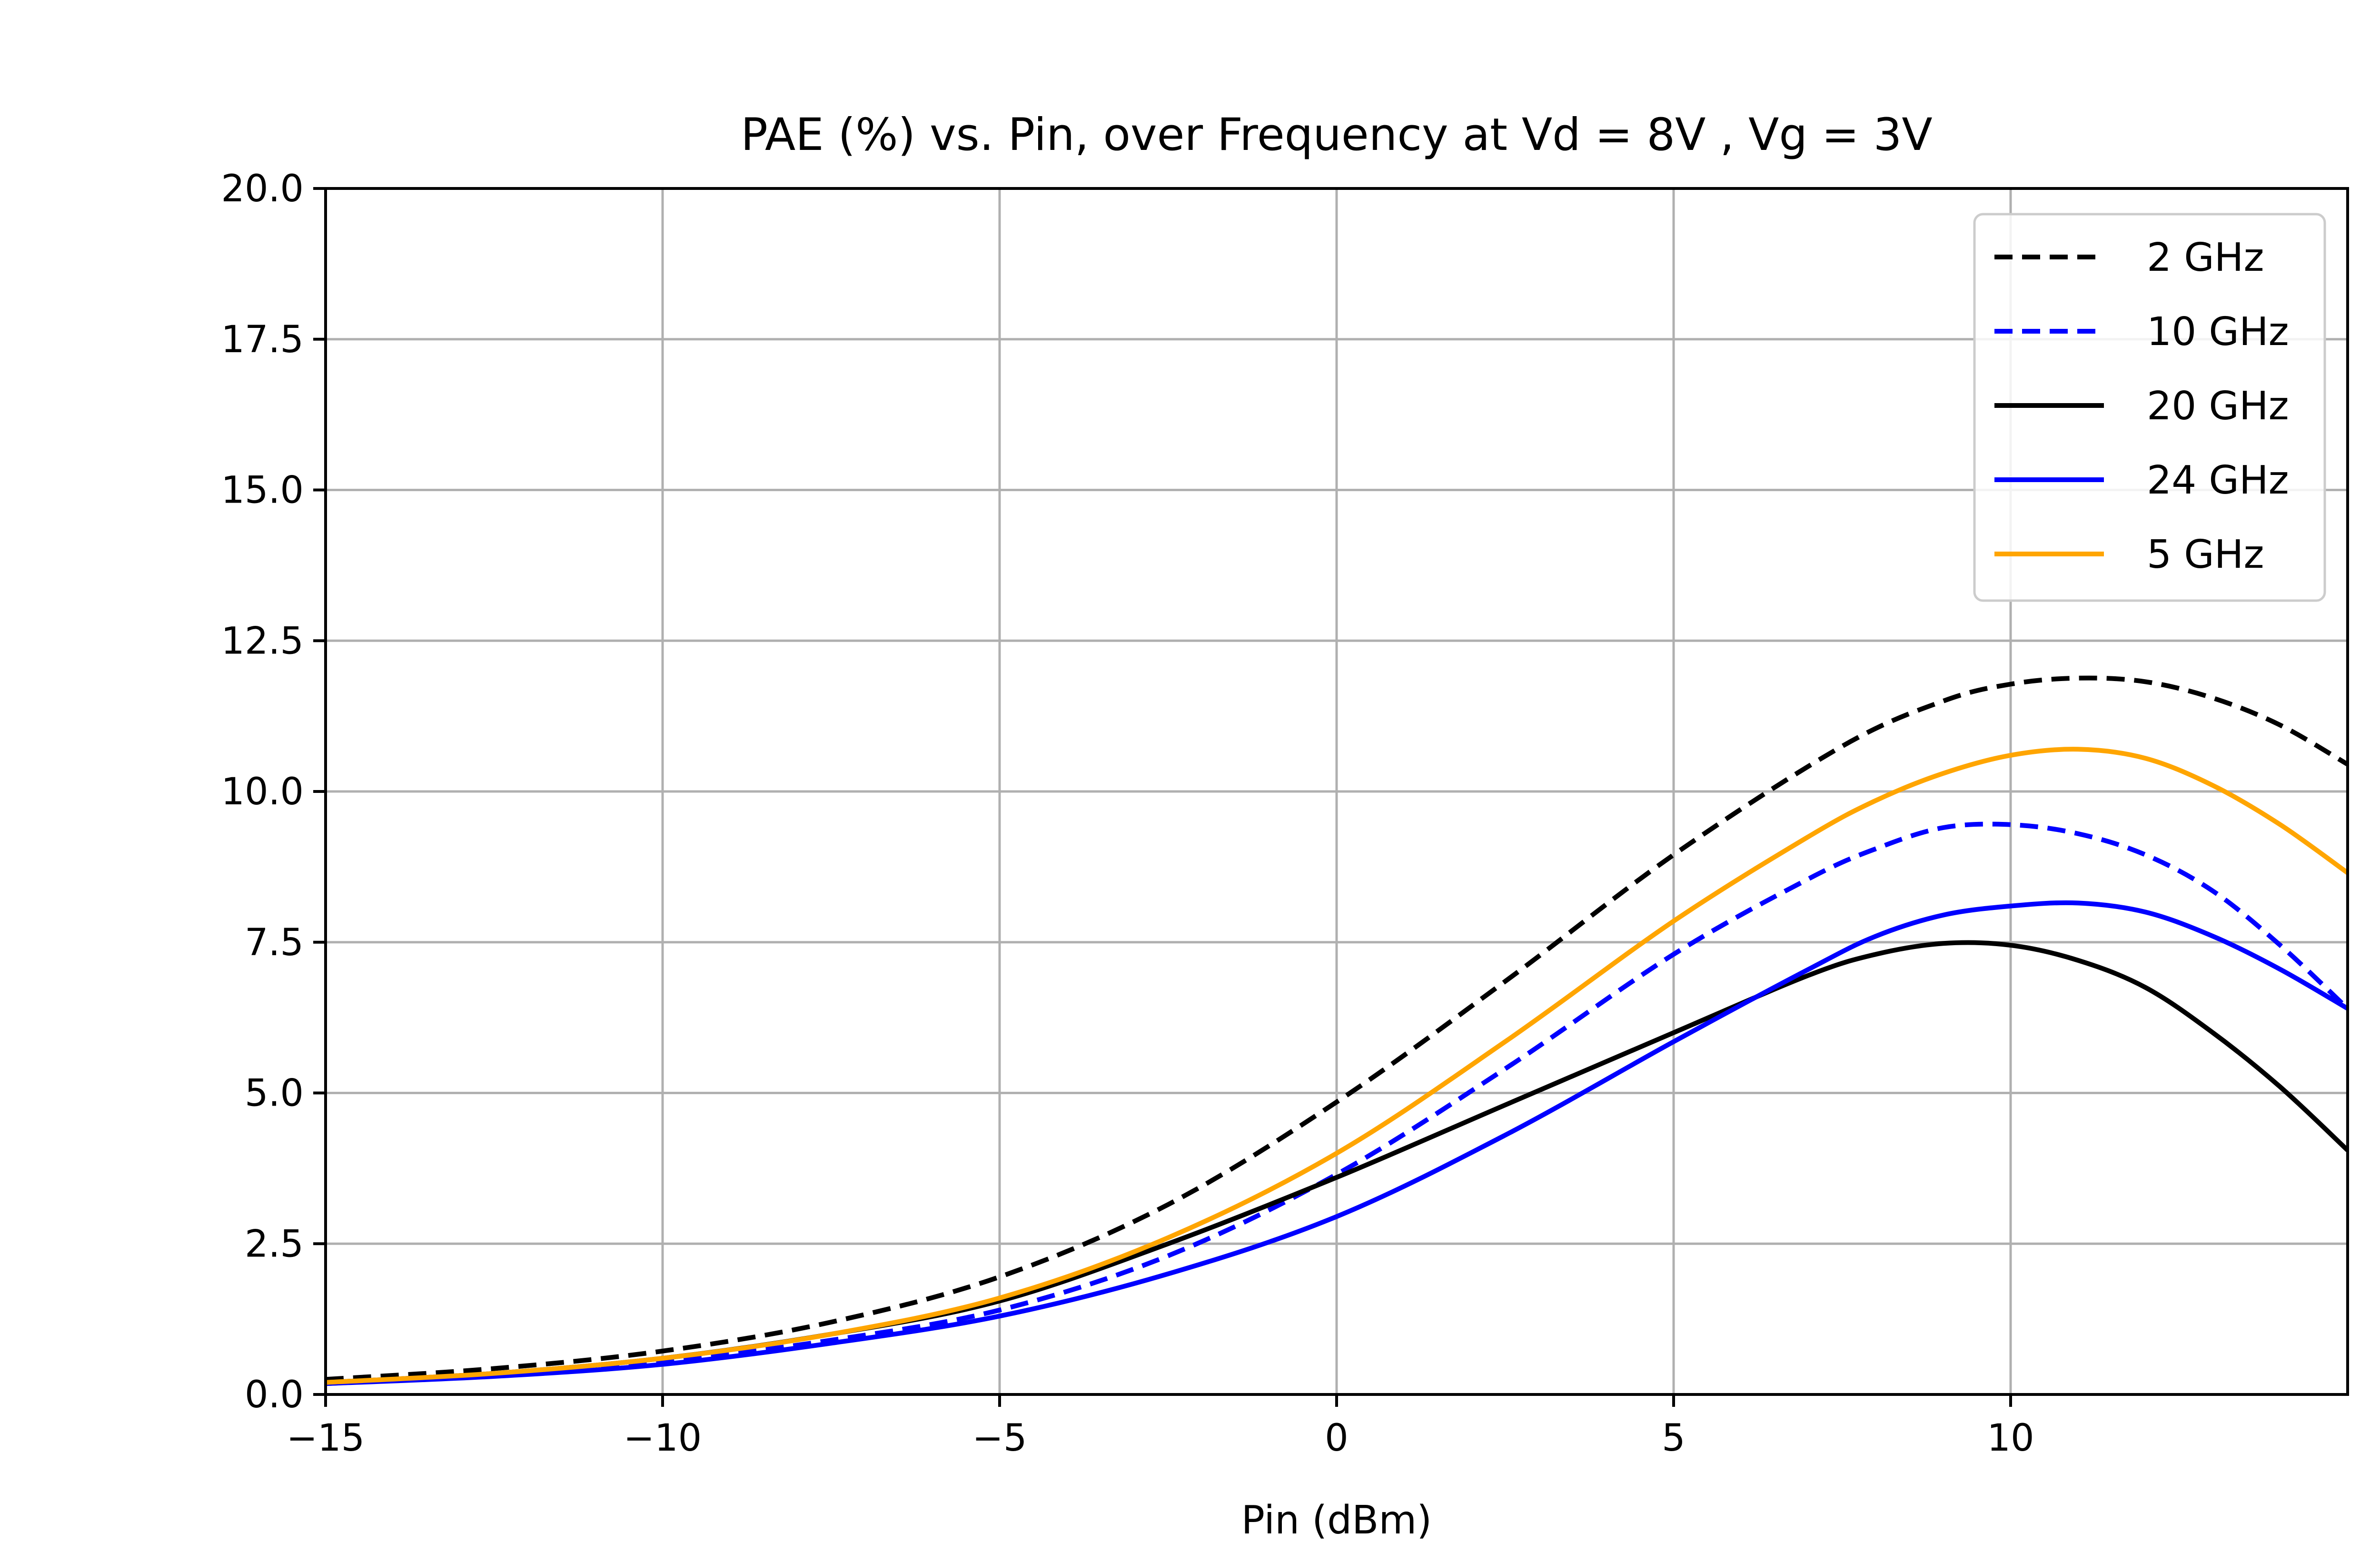 The image size is (2380, 1542). I want to click on y-tick-label: 17.5, so click(262, 339).